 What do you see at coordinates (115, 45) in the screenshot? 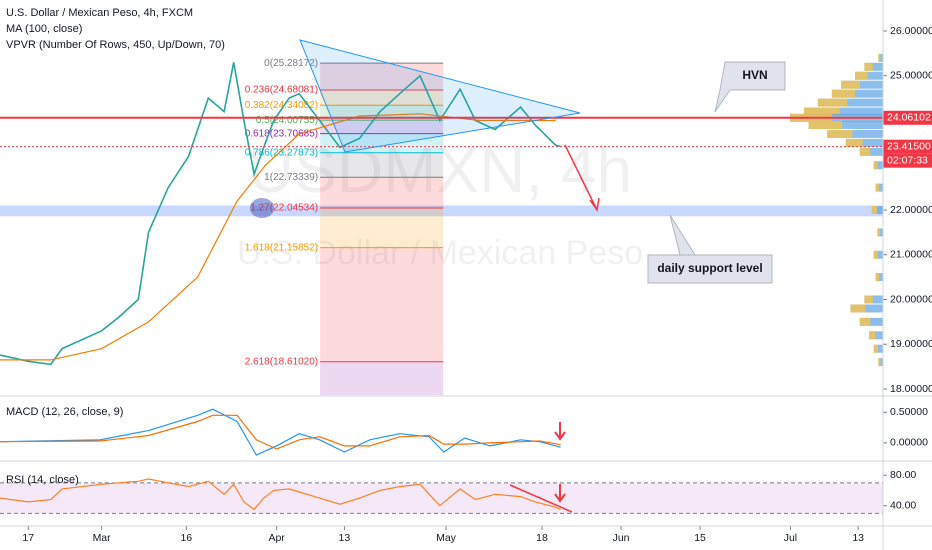
I see `indicator-title: VPVR (Number Of Rows, 450, Up/Down, 70)` at bounding box center [115, 45].